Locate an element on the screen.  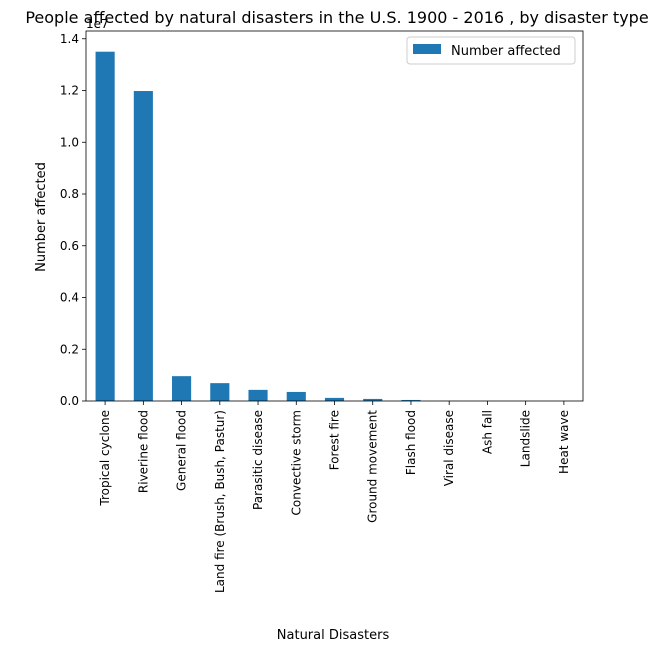
y-tick-label: 1.0 is located at coordinates (69, 142).